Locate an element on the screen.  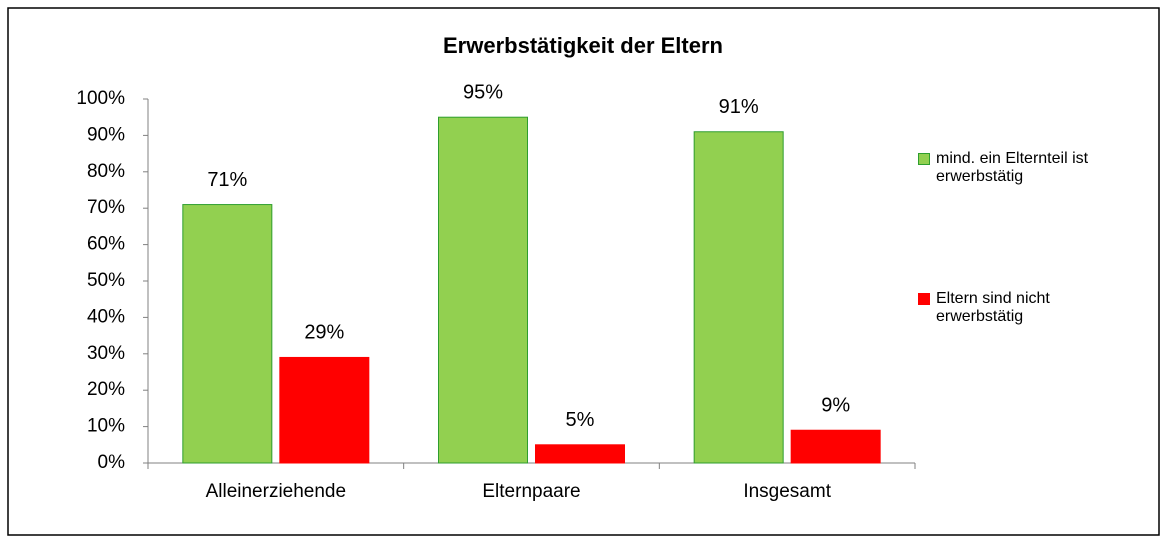
legend-label: Eltern sind nicht erwerbstätig is located at coordinates (993, 307).